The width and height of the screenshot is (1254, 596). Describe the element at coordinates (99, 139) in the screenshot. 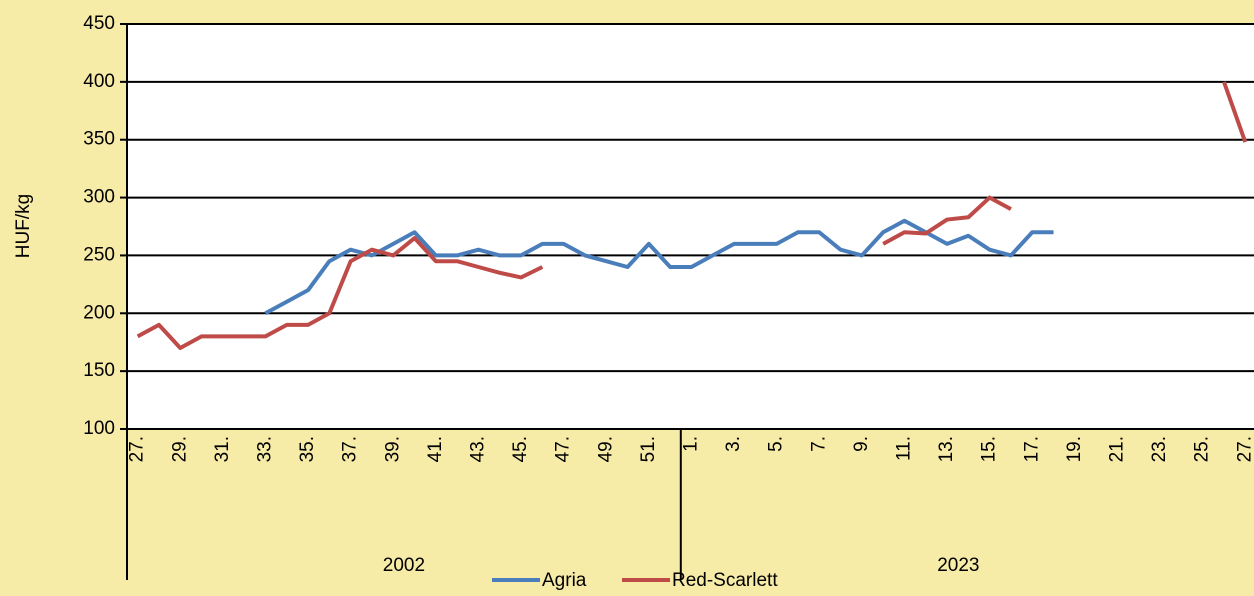

I see `y-tick-label: 350` at that location.